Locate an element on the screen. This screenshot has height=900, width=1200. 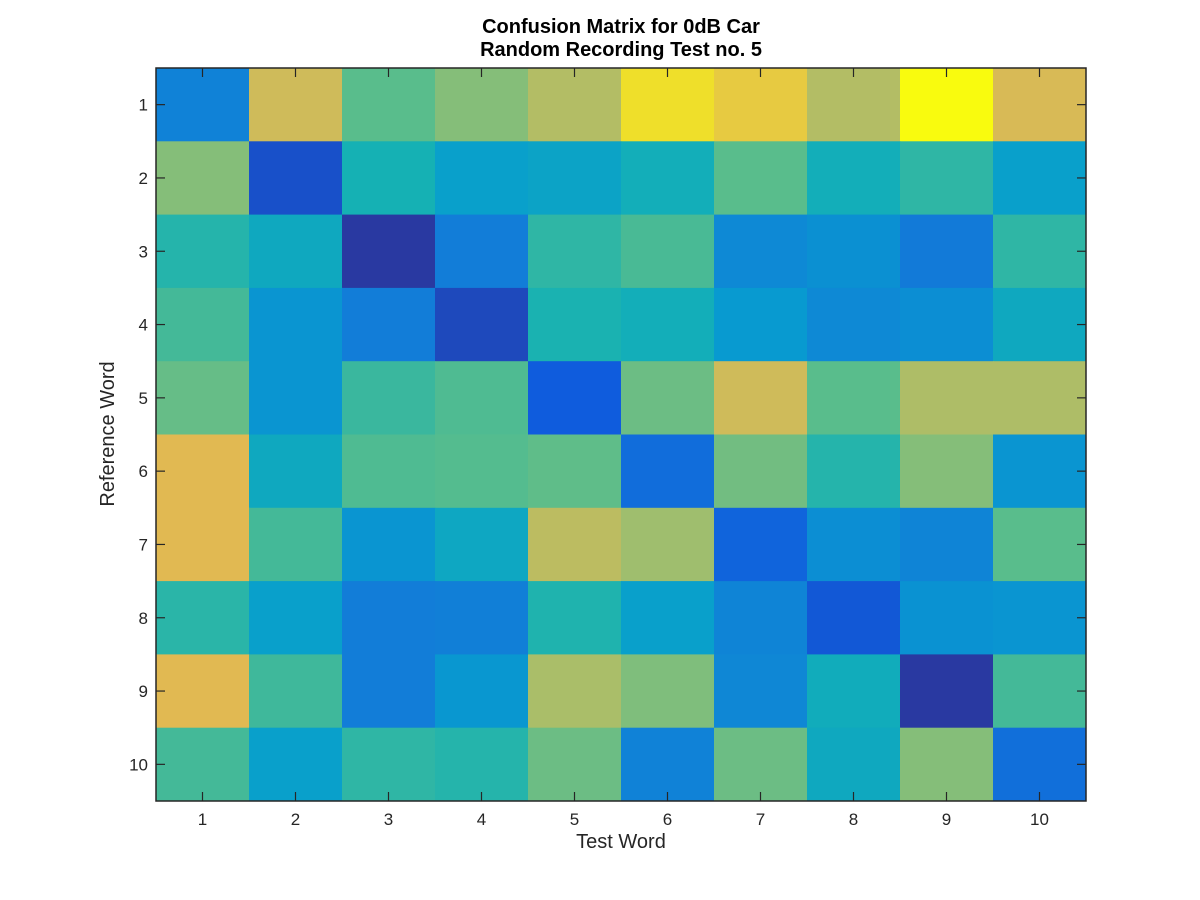
heatmap-cell-r5-c6 is located at coordinates (668, 398).